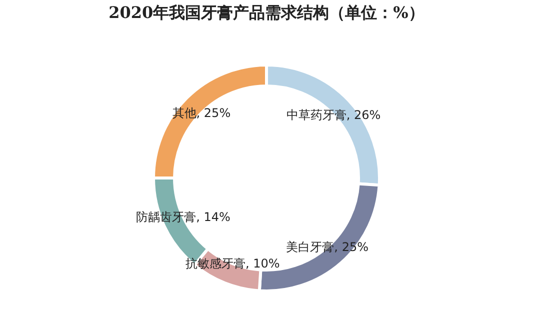 This screenshot has height=336, width=533. Describe the element at coordinates (266, 12) in the screenshot. I see `chart-title: 2020年我国牙膏产品需求结构（单位：%）` at that location.